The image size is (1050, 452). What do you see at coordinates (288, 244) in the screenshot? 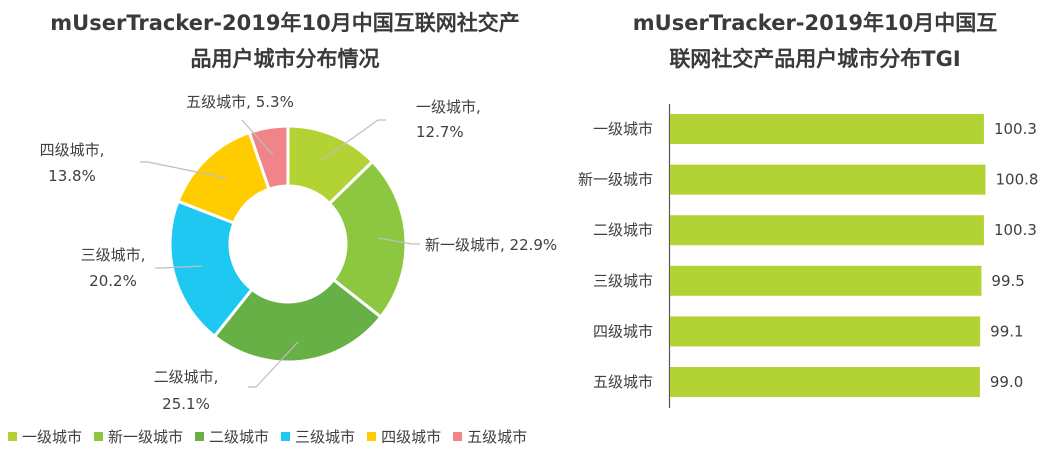
I see `donut-chart` at bounding box center [288, 244].